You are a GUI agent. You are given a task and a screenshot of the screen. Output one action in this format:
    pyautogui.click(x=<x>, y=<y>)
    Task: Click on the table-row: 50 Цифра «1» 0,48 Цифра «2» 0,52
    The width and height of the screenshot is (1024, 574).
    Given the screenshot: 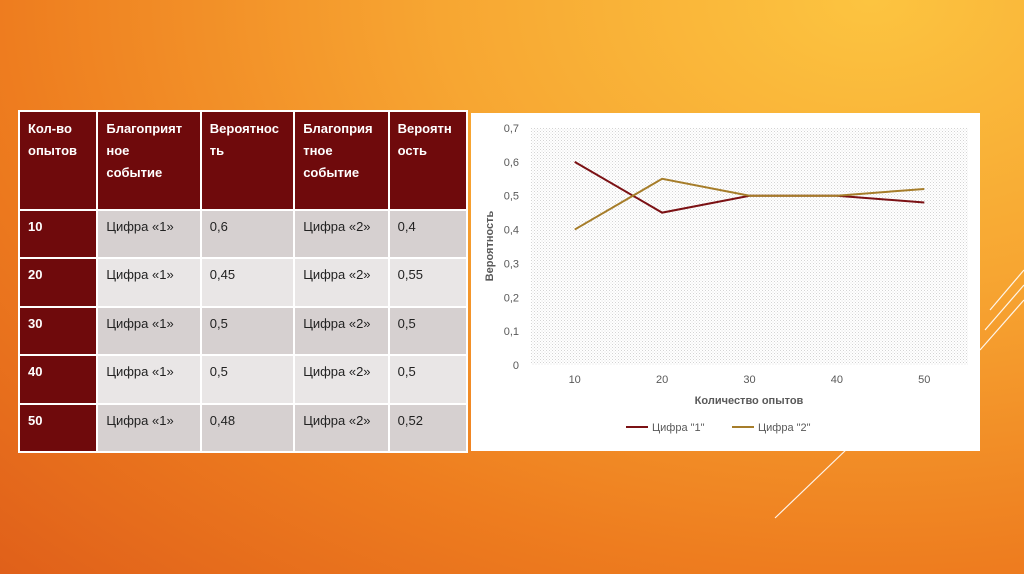 What is the action you would take?
    pyautogui.click(x=243, y=427)
    